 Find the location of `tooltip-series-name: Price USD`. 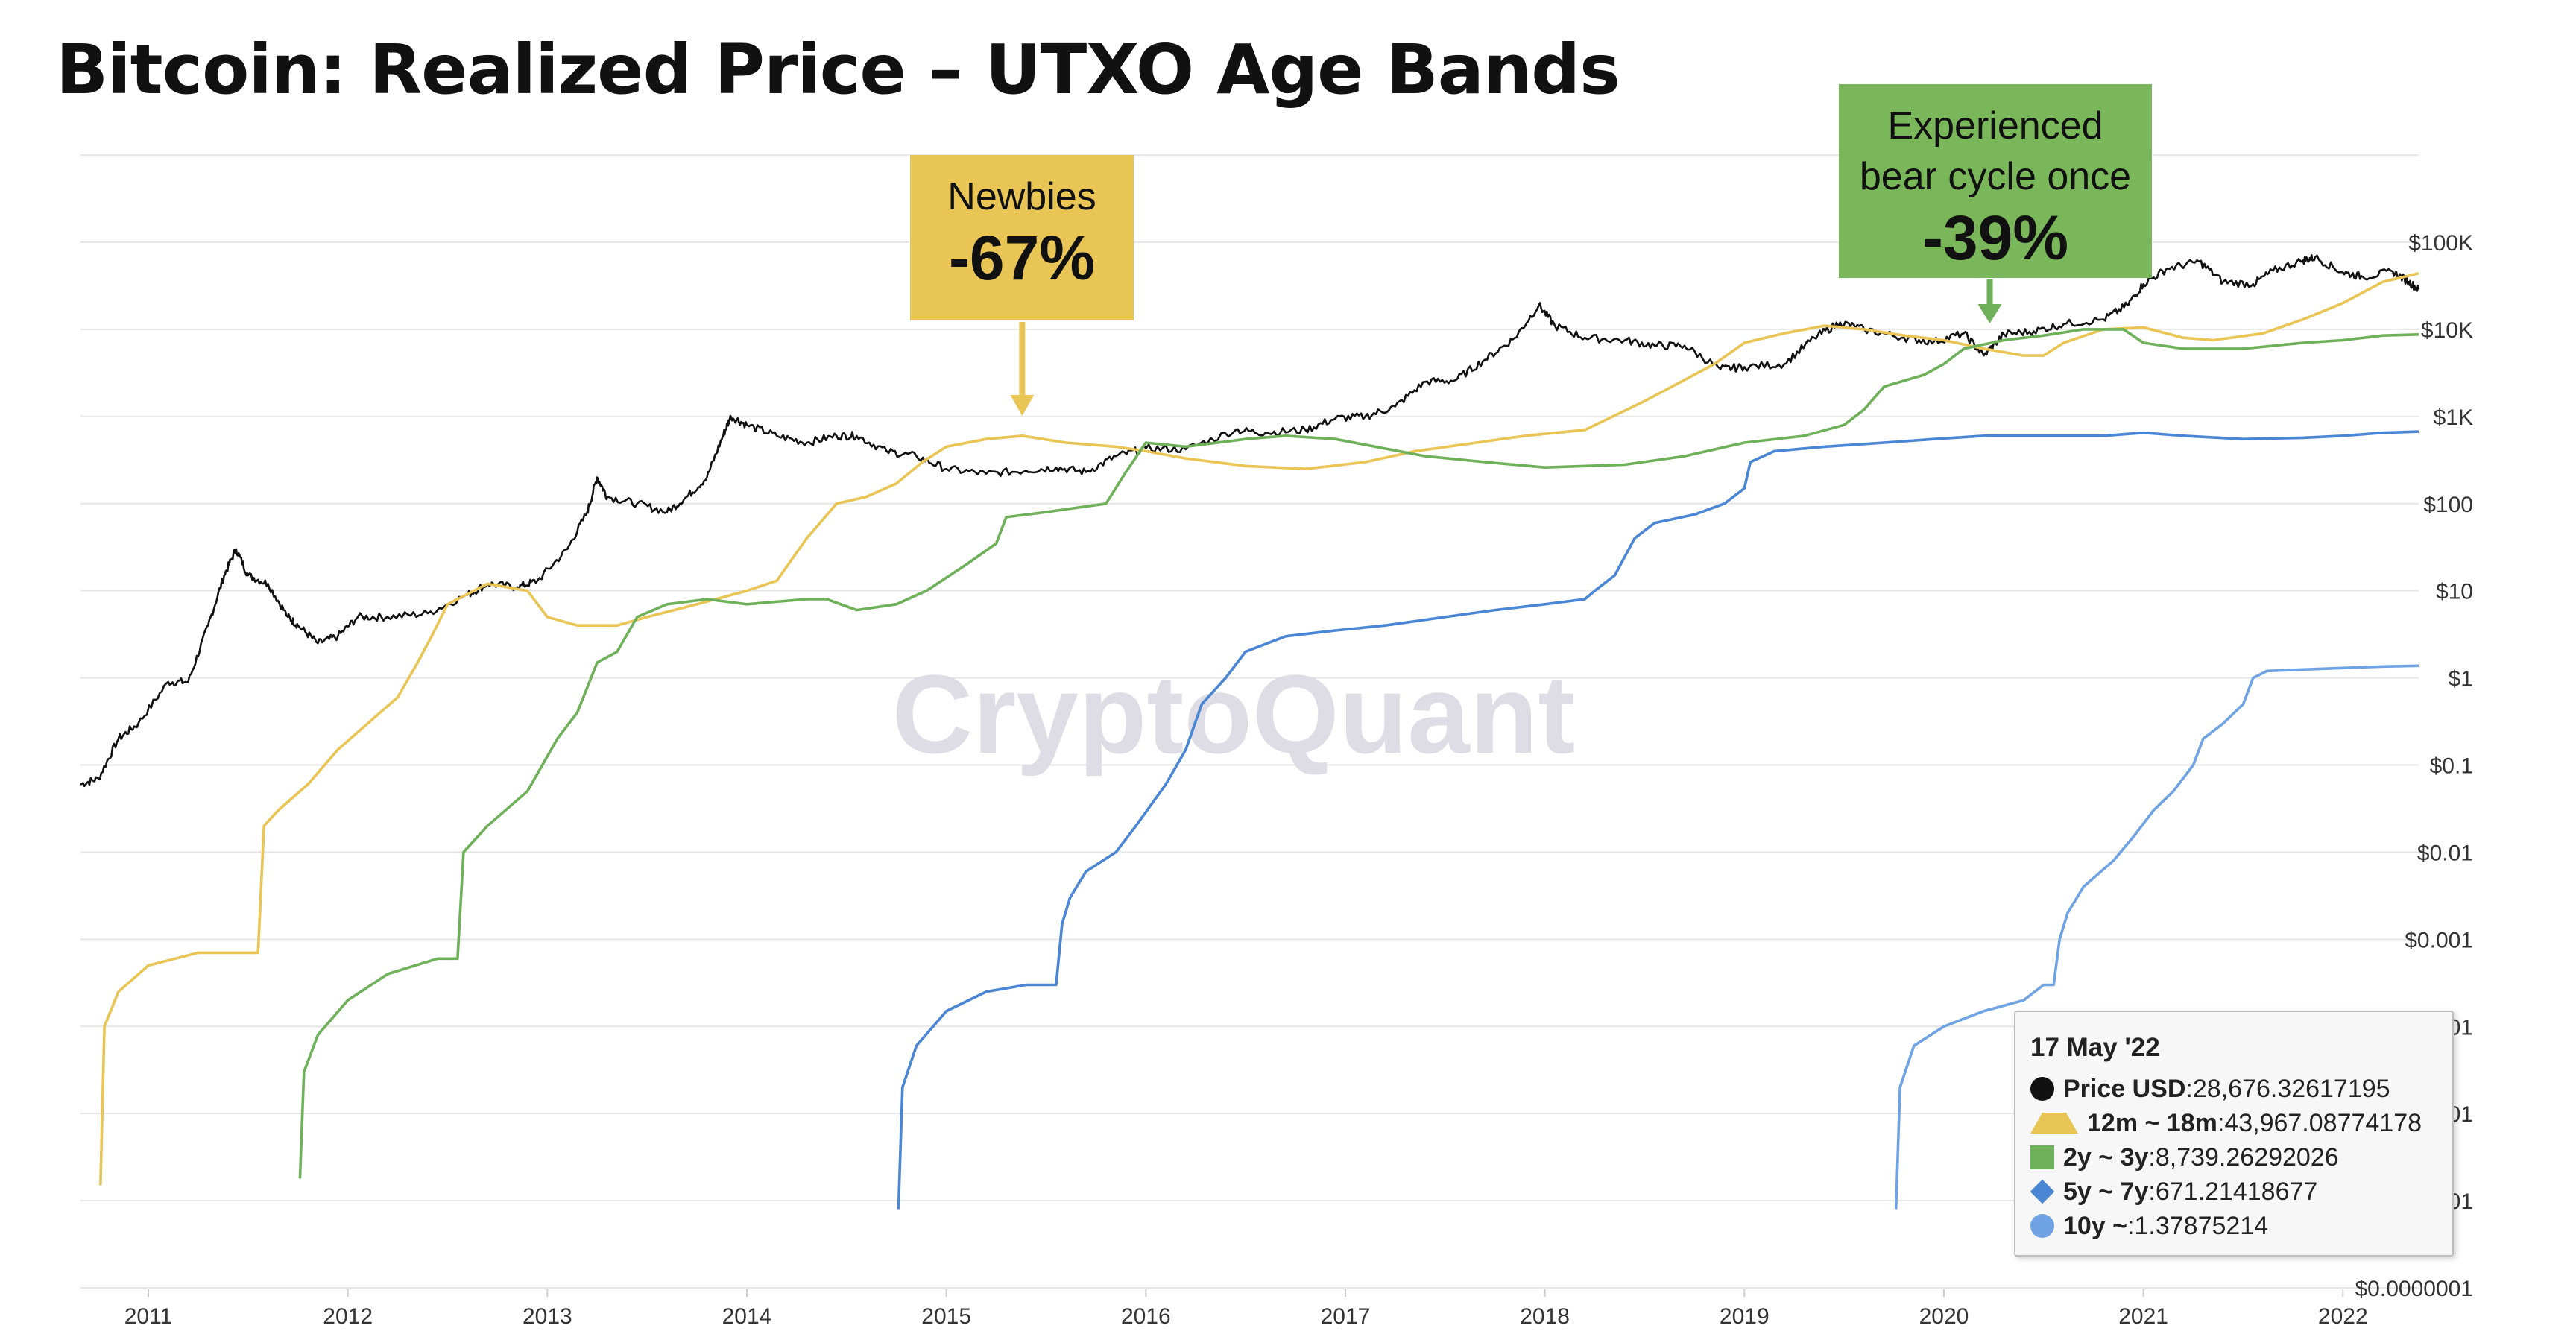

tooltip-series-name: Price USD is located at coordinates (2124, 1088).